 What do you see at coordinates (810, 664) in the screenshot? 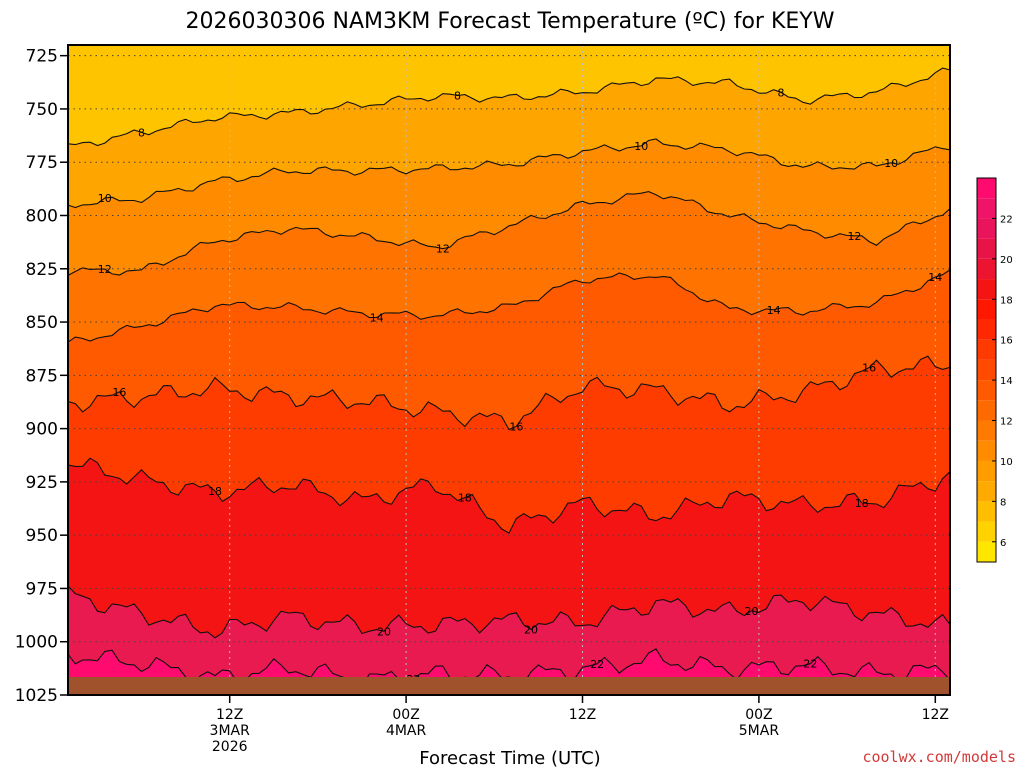
I see `contour-label-22-2: 22` at bounding box center [810, 664].